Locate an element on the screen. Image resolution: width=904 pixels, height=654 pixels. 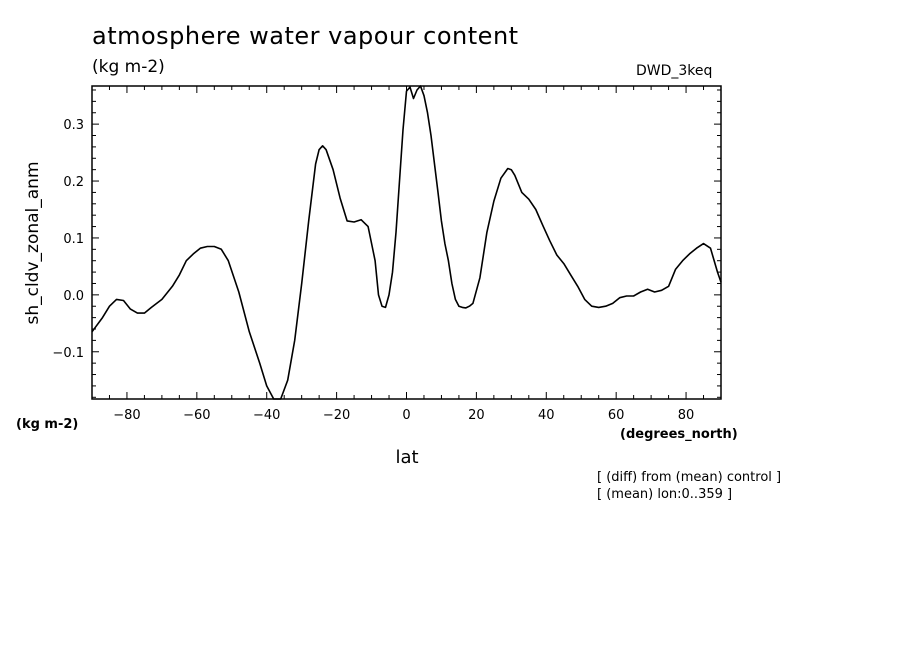
y-tick-label: 0.2 is located at coordinates (73, 182).